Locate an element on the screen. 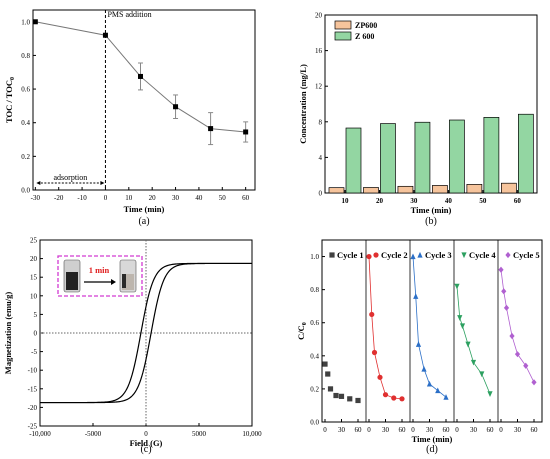  y-tick-label: -15 is located at coordinates (33, 389).